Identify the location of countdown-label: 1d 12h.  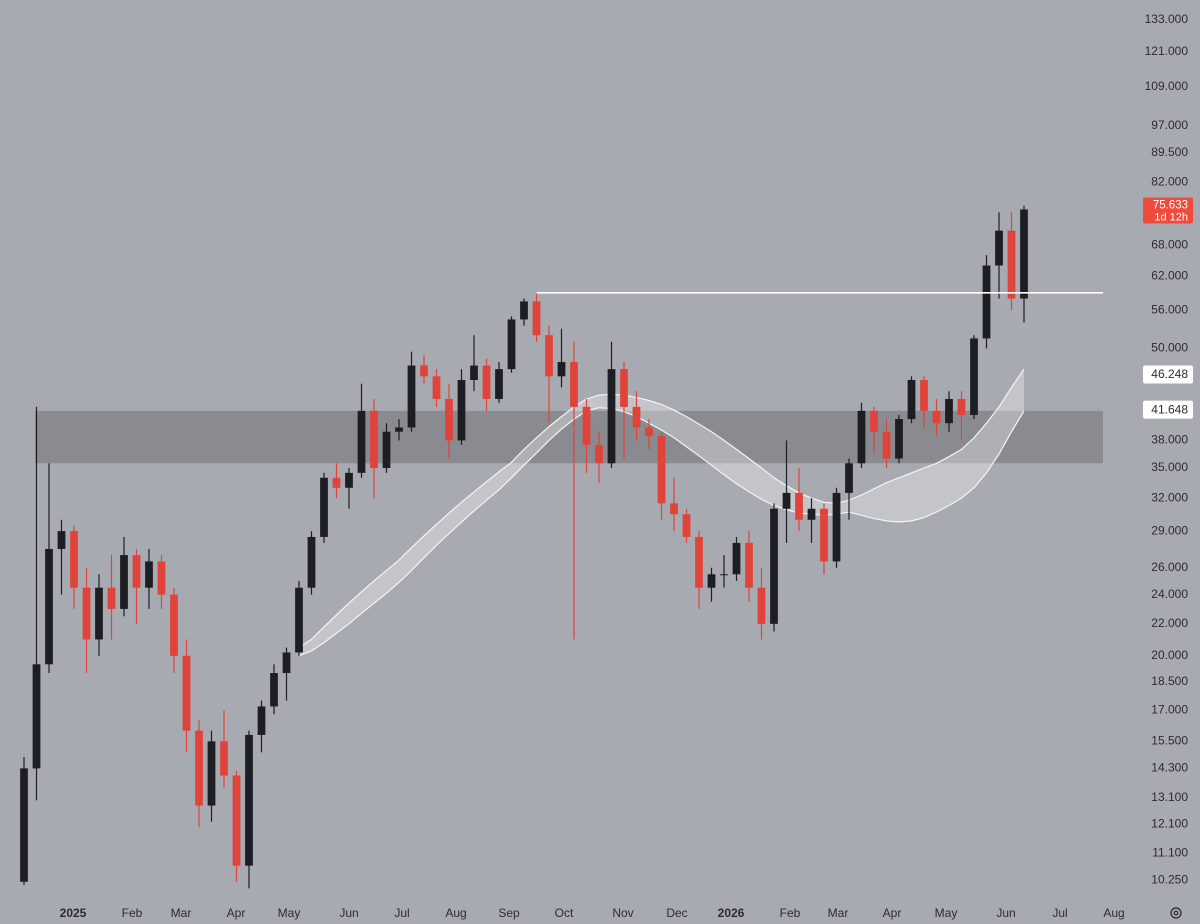
(1171, 217).